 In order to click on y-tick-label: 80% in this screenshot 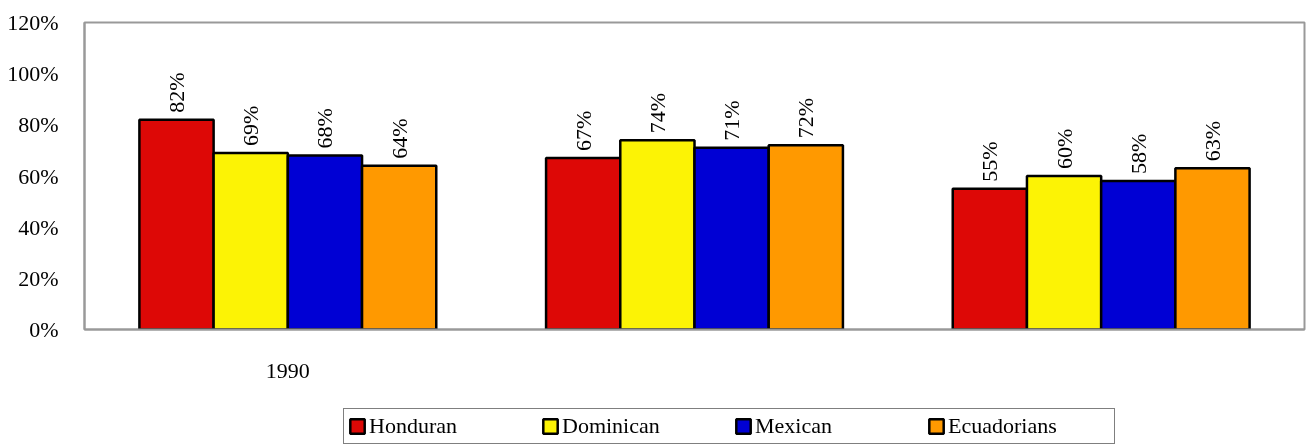, I will do `click(38, 125)`.